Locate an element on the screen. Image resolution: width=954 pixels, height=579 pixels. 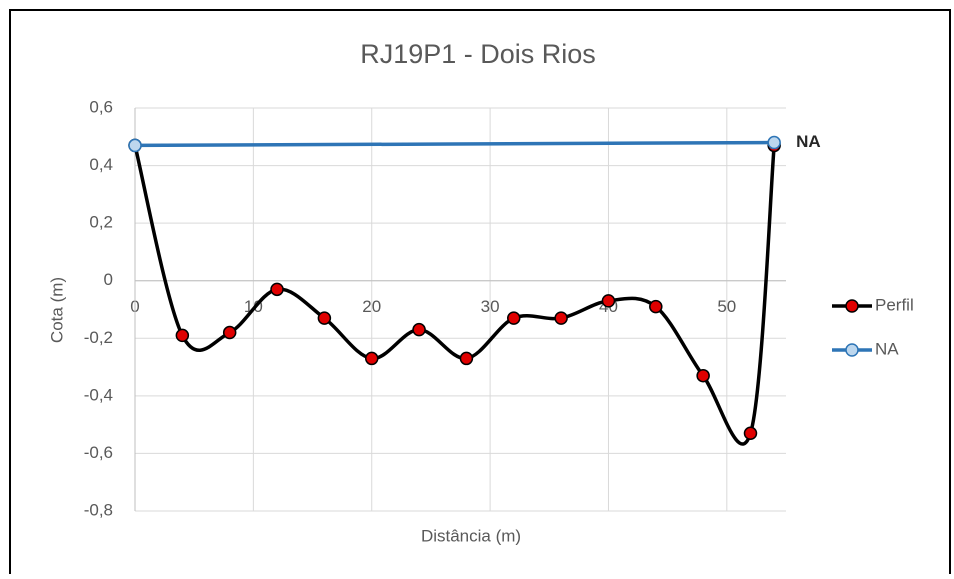
legend-label: Perfil is located at coordinates (894, 304).